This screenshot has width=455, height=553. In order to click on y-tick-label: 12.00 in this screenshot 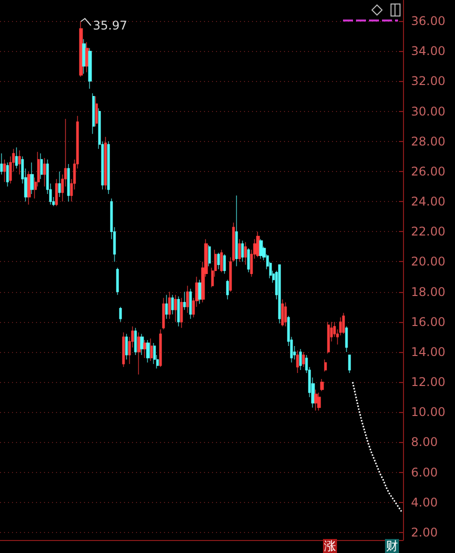, I will do `click(428, 382)`.